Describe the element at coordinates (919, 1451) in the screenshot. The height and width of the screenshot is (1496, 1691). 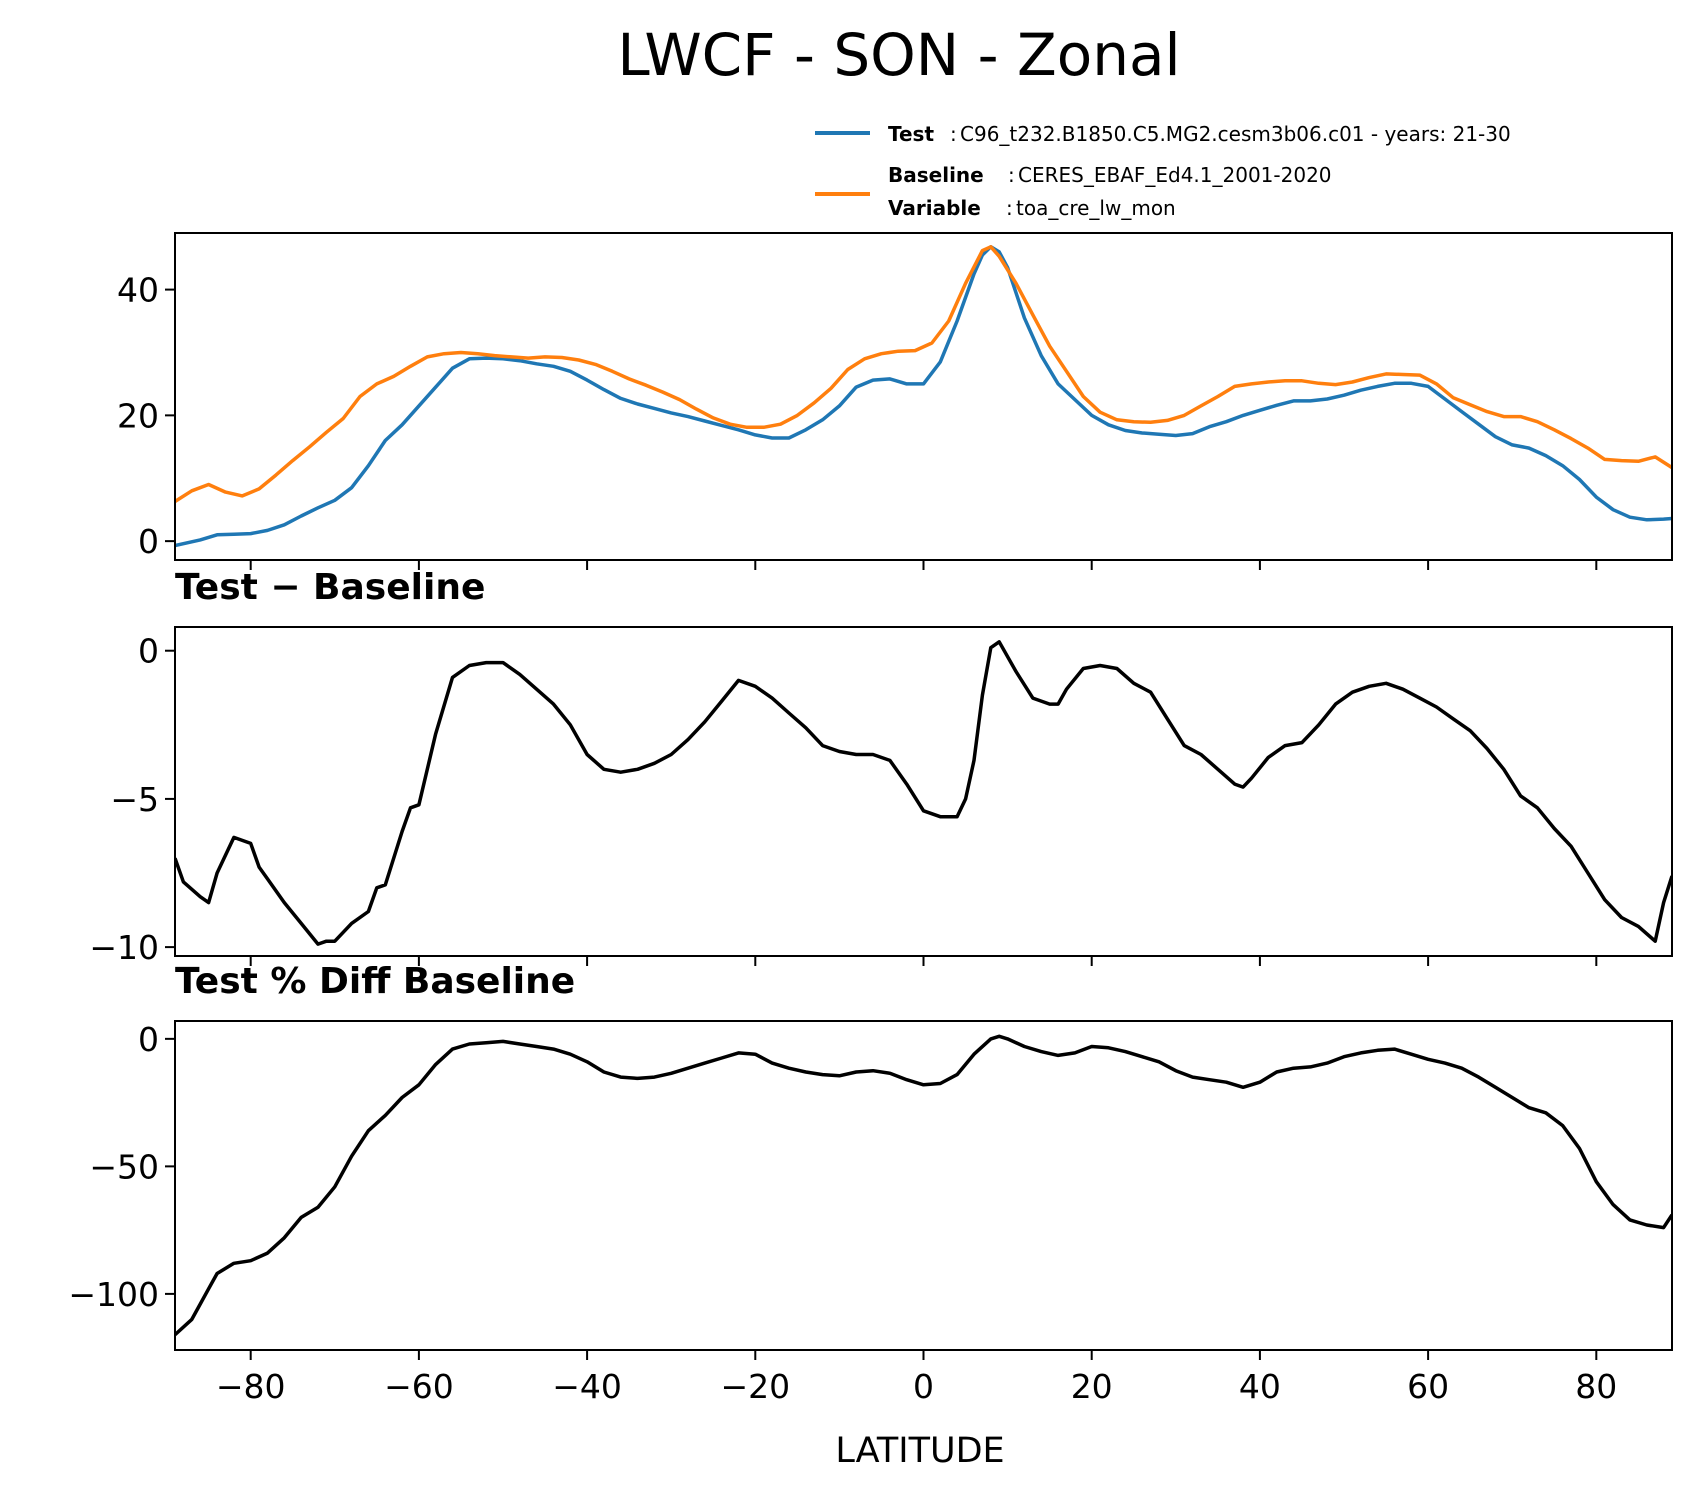
I see `x-axis-label: LATITUDE` at that location.